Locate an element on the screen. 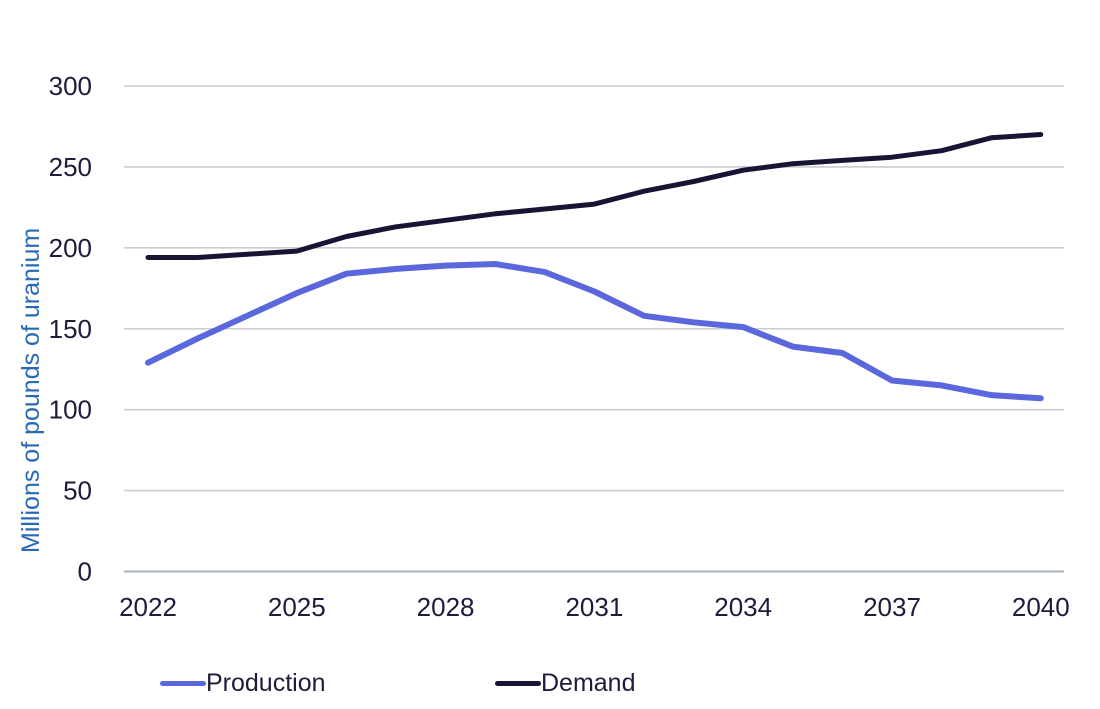 This screenshot has width=1100, height=709. x-tick-label: 2028 is located at coordinates (446, 607).